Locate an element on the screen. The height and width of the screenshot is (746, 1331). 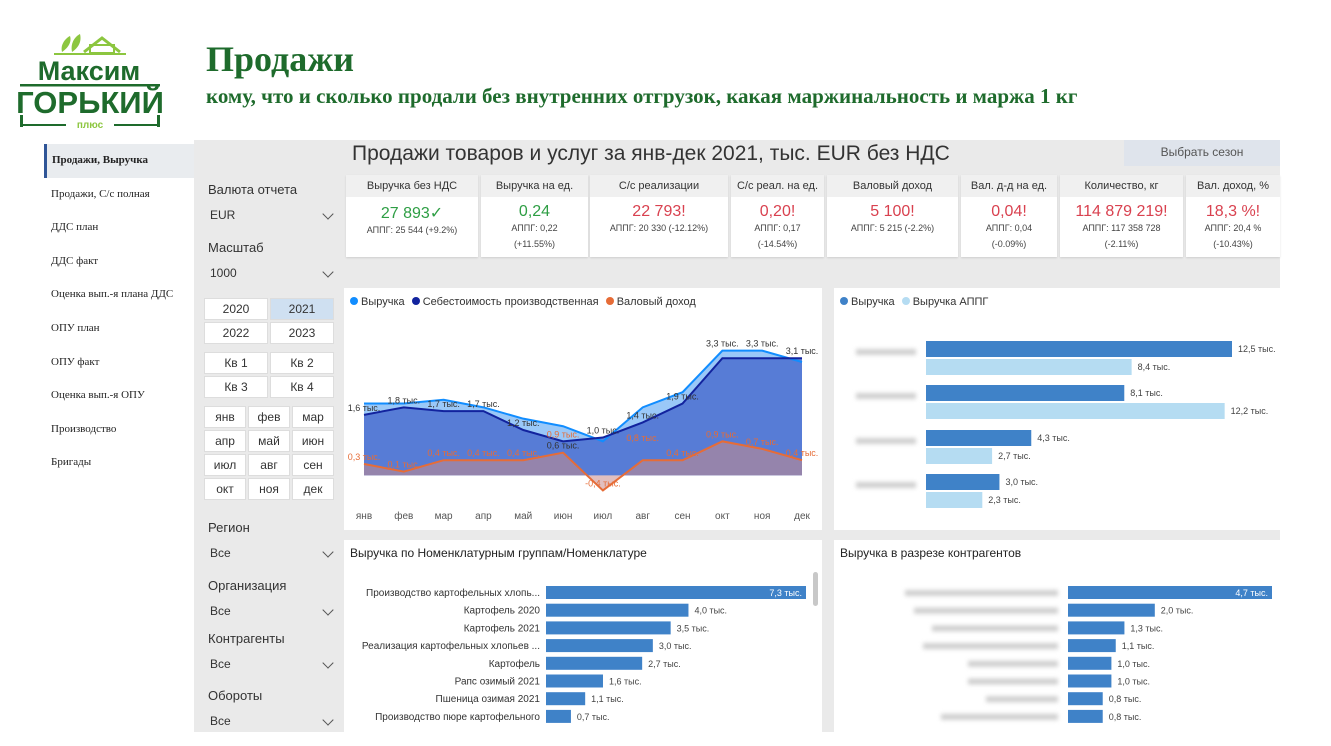
region-value: Все is located at coordinates (220, 553).